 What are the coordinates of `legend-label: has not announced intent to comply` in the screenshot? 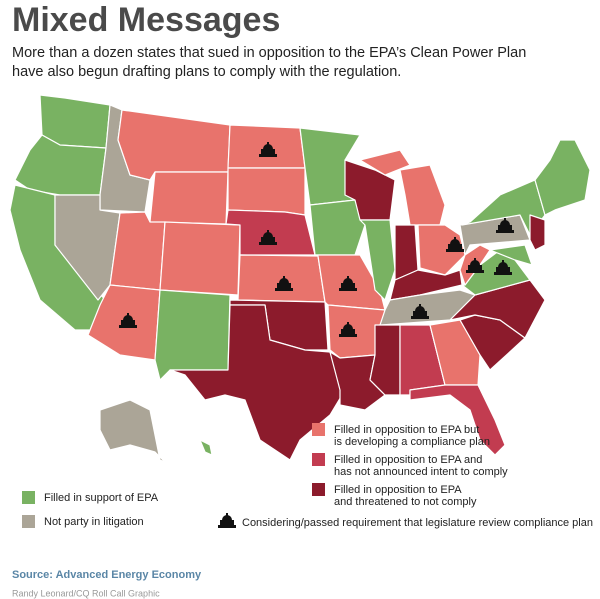 It's located at (421, 472).